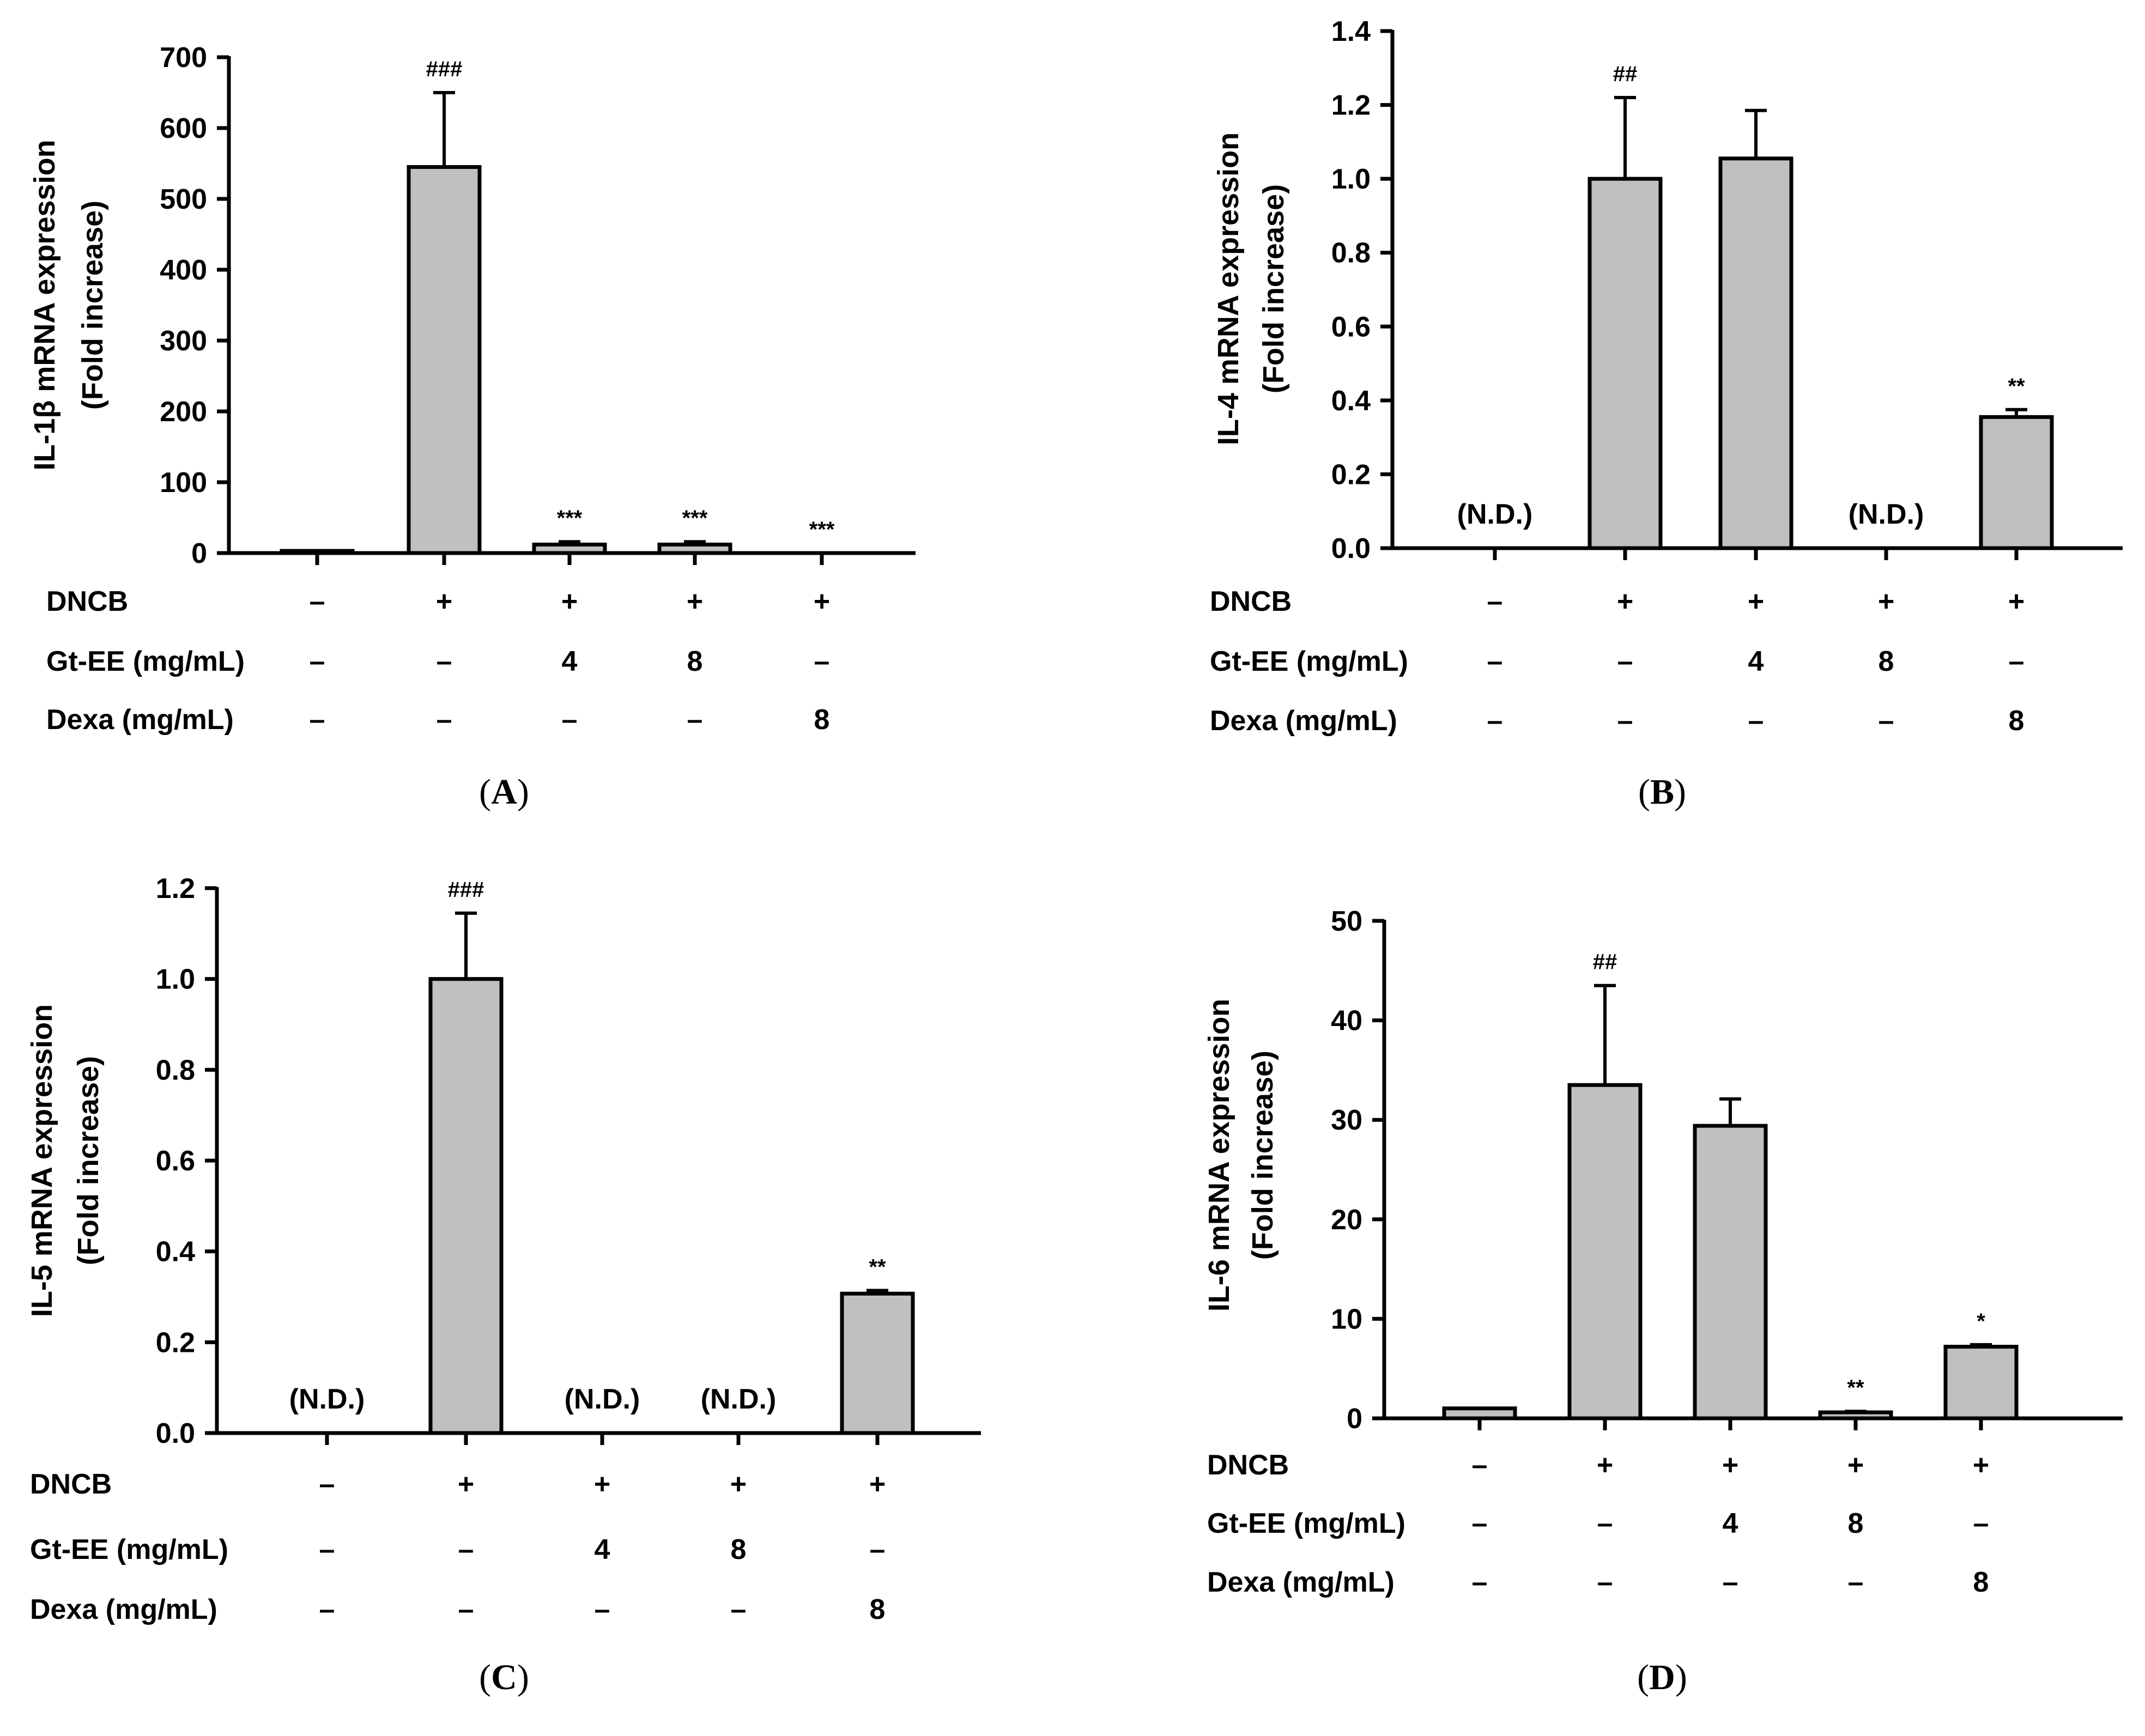 This screenshot has width=2145, height=1736. Describe the element at coordinates (42, 1160) in the screenshot. I see `y-axis-label: IL-5 mRNA expression` at that location.